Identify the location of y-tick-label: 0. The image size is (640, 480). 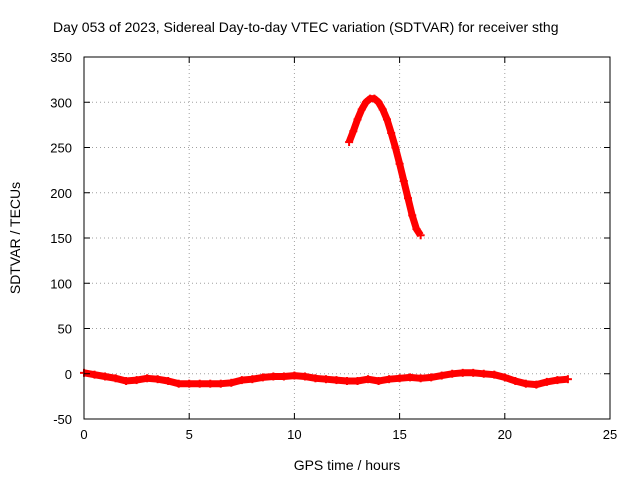
(68, 374).